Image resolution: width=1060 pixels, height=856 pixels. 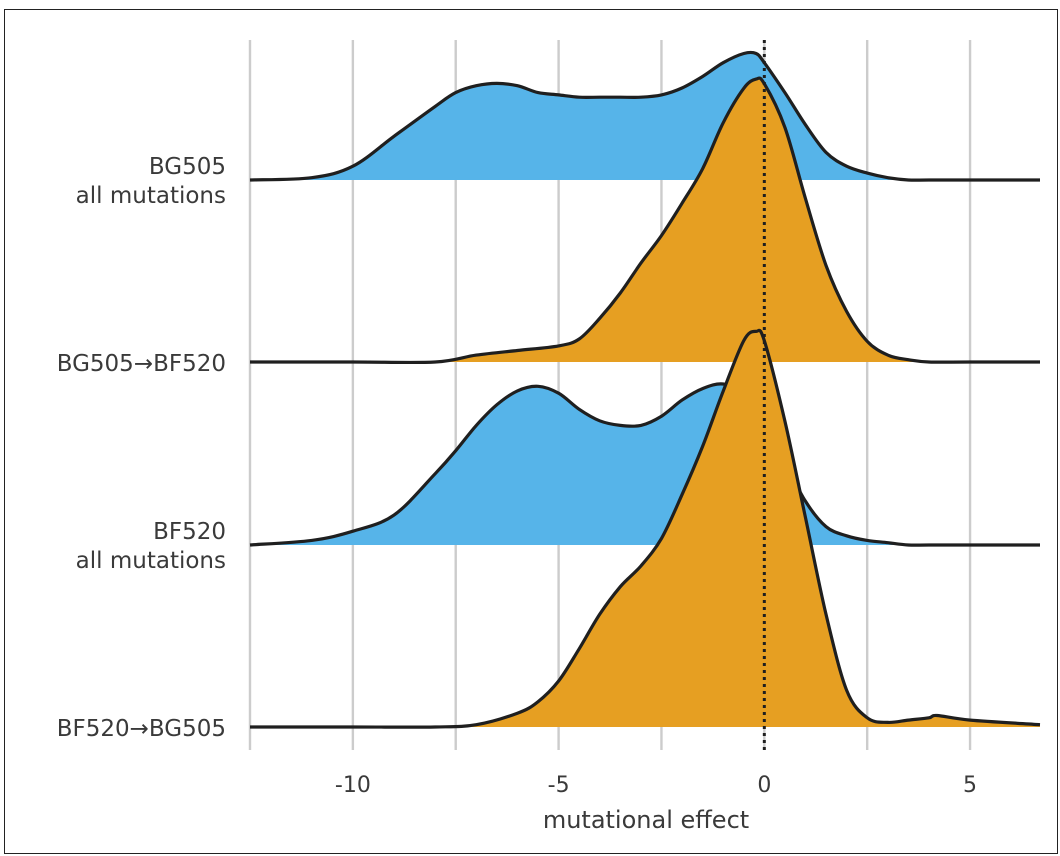 What do you see at coordinates (189, 532) in the screenshot?
I see `row-label: BF520` at bounding box center [189, 532].